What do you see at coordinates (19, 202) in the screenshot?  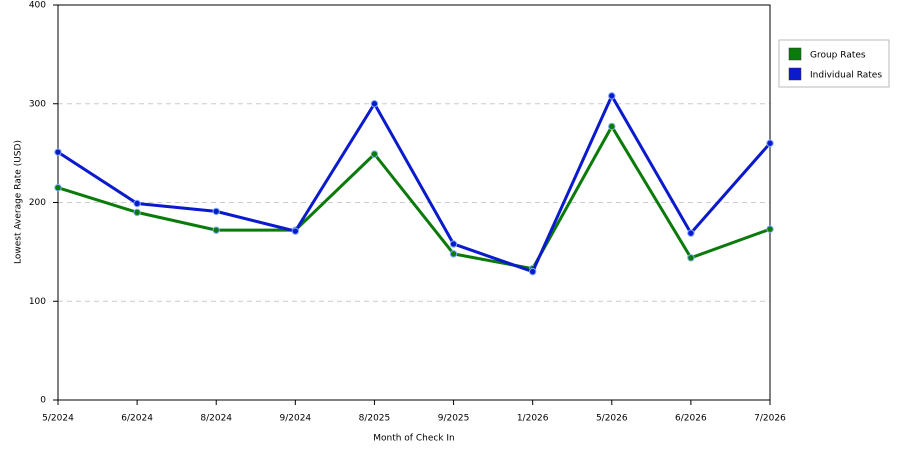 I see `y-axis-label: Lowest Average Rate (USD)` at bounding box center [19, 202].